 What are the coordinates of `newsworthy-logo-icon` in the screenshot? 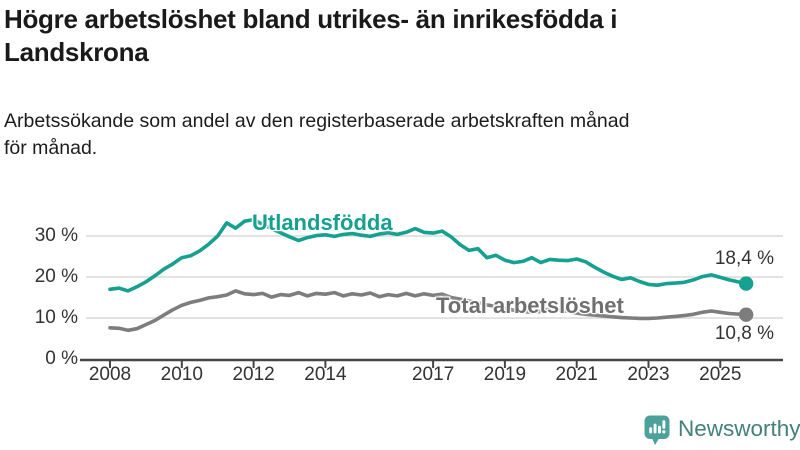 It's located at (657, 430).